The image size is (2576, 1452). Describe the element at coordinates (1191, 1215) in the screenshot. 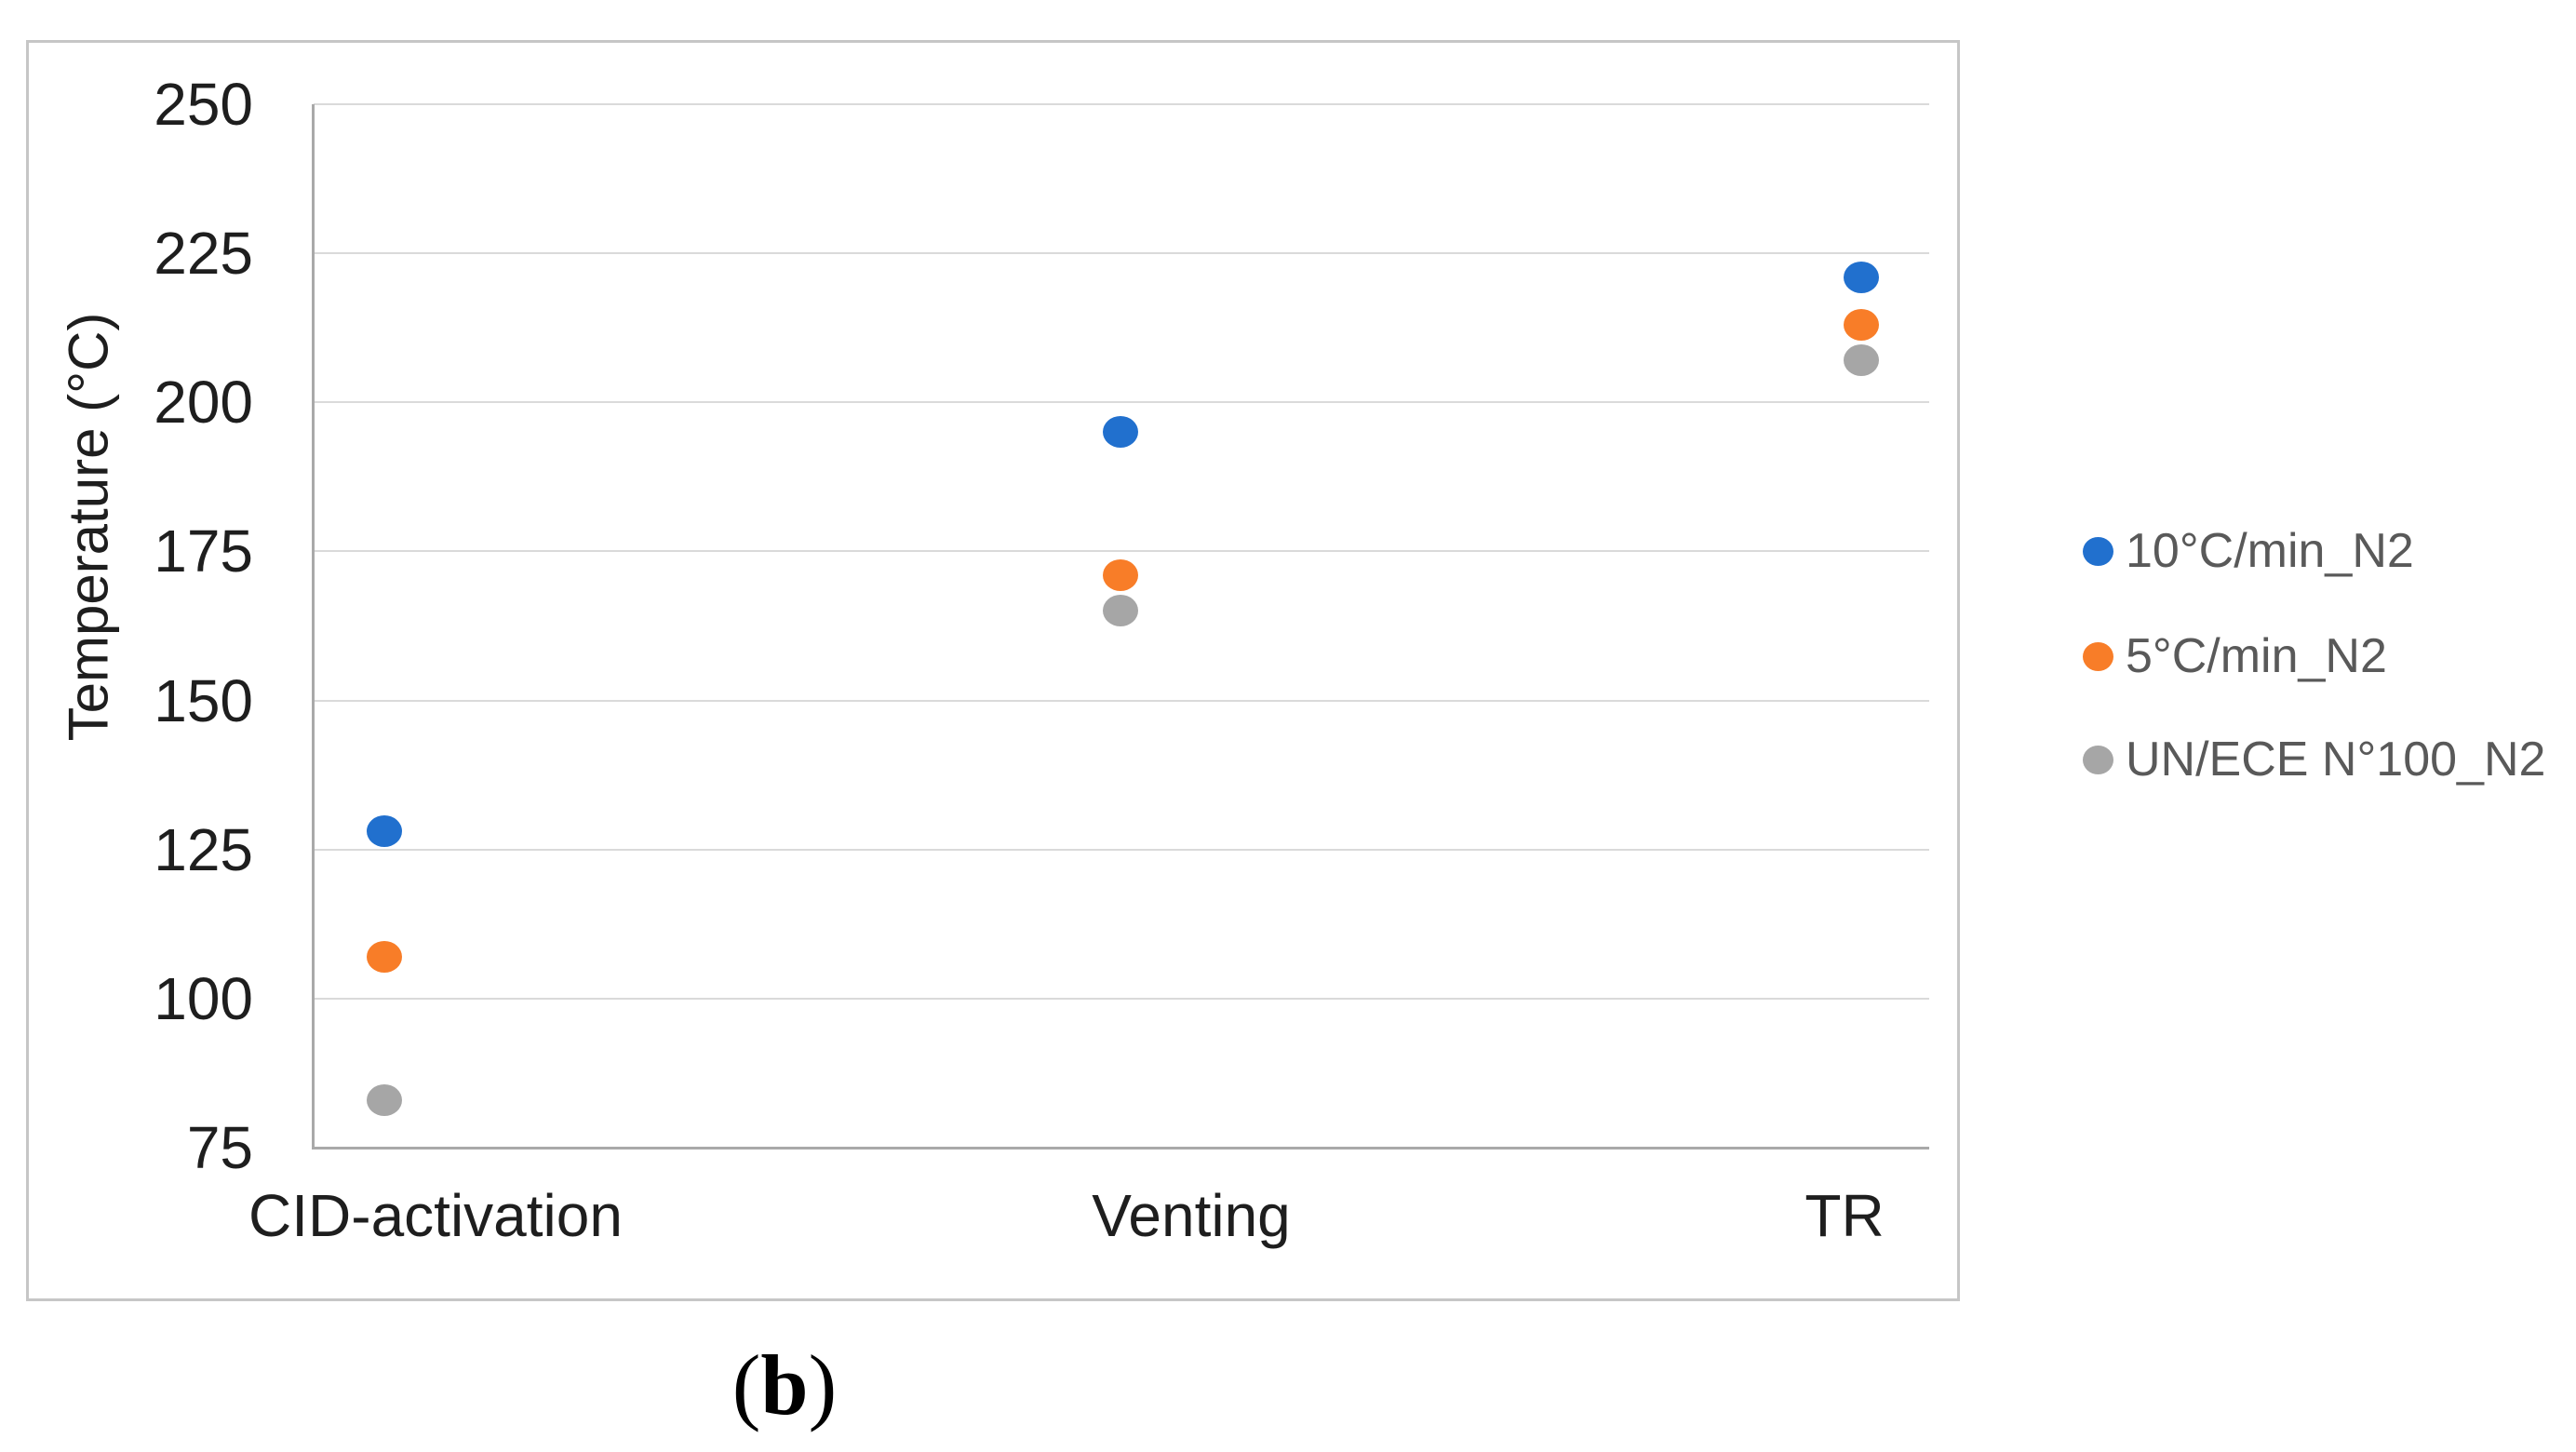

I see `x-category-label-venting: Venting` at that location.